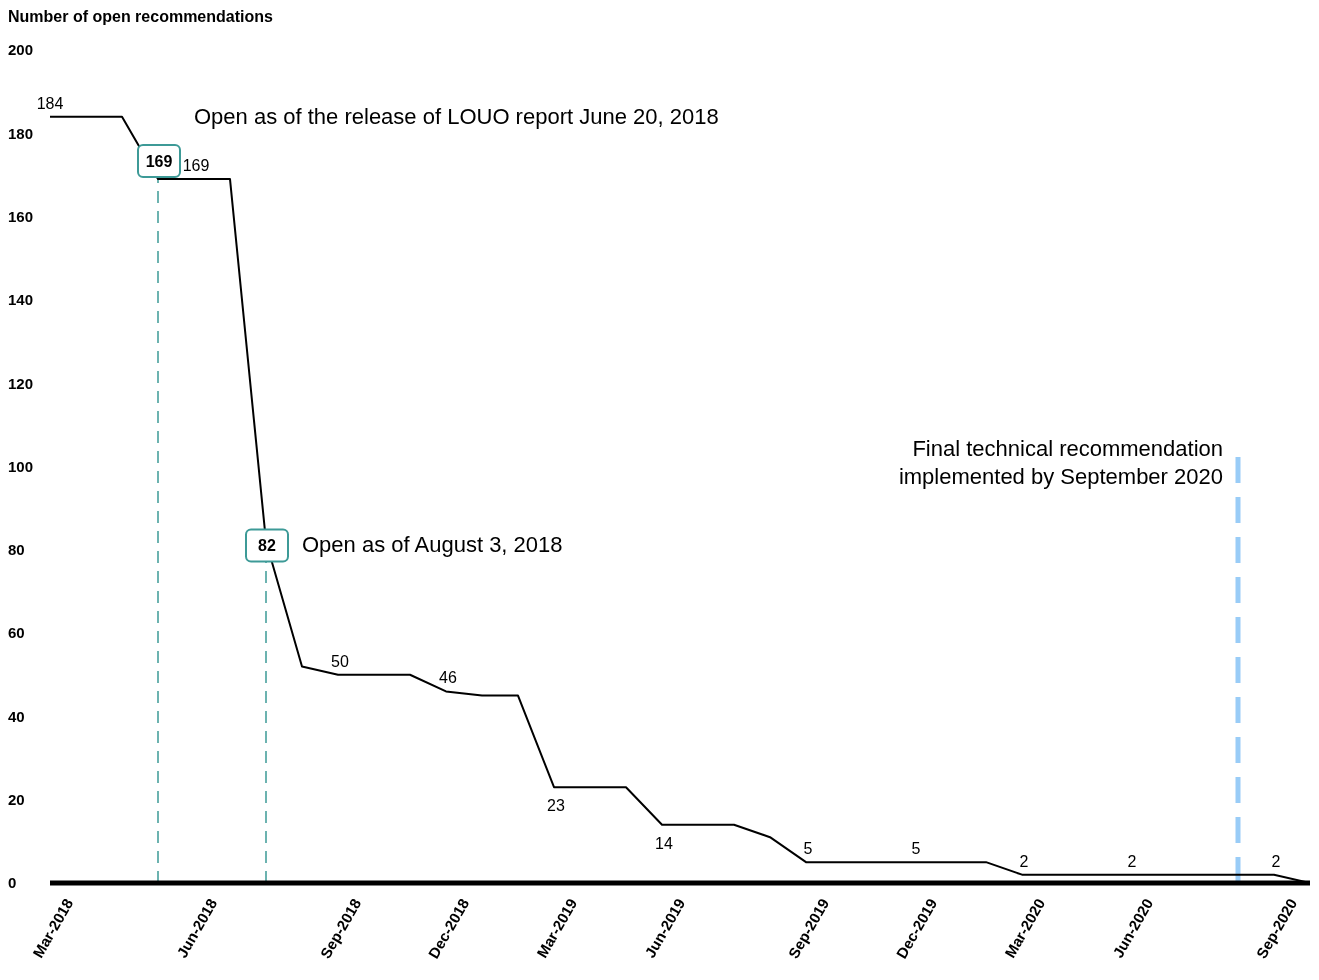 This screenshot has height=980, width=1319. Describe the element at coordinates (664, 843) in the screenshot. I see `data-label: 14` at that location.